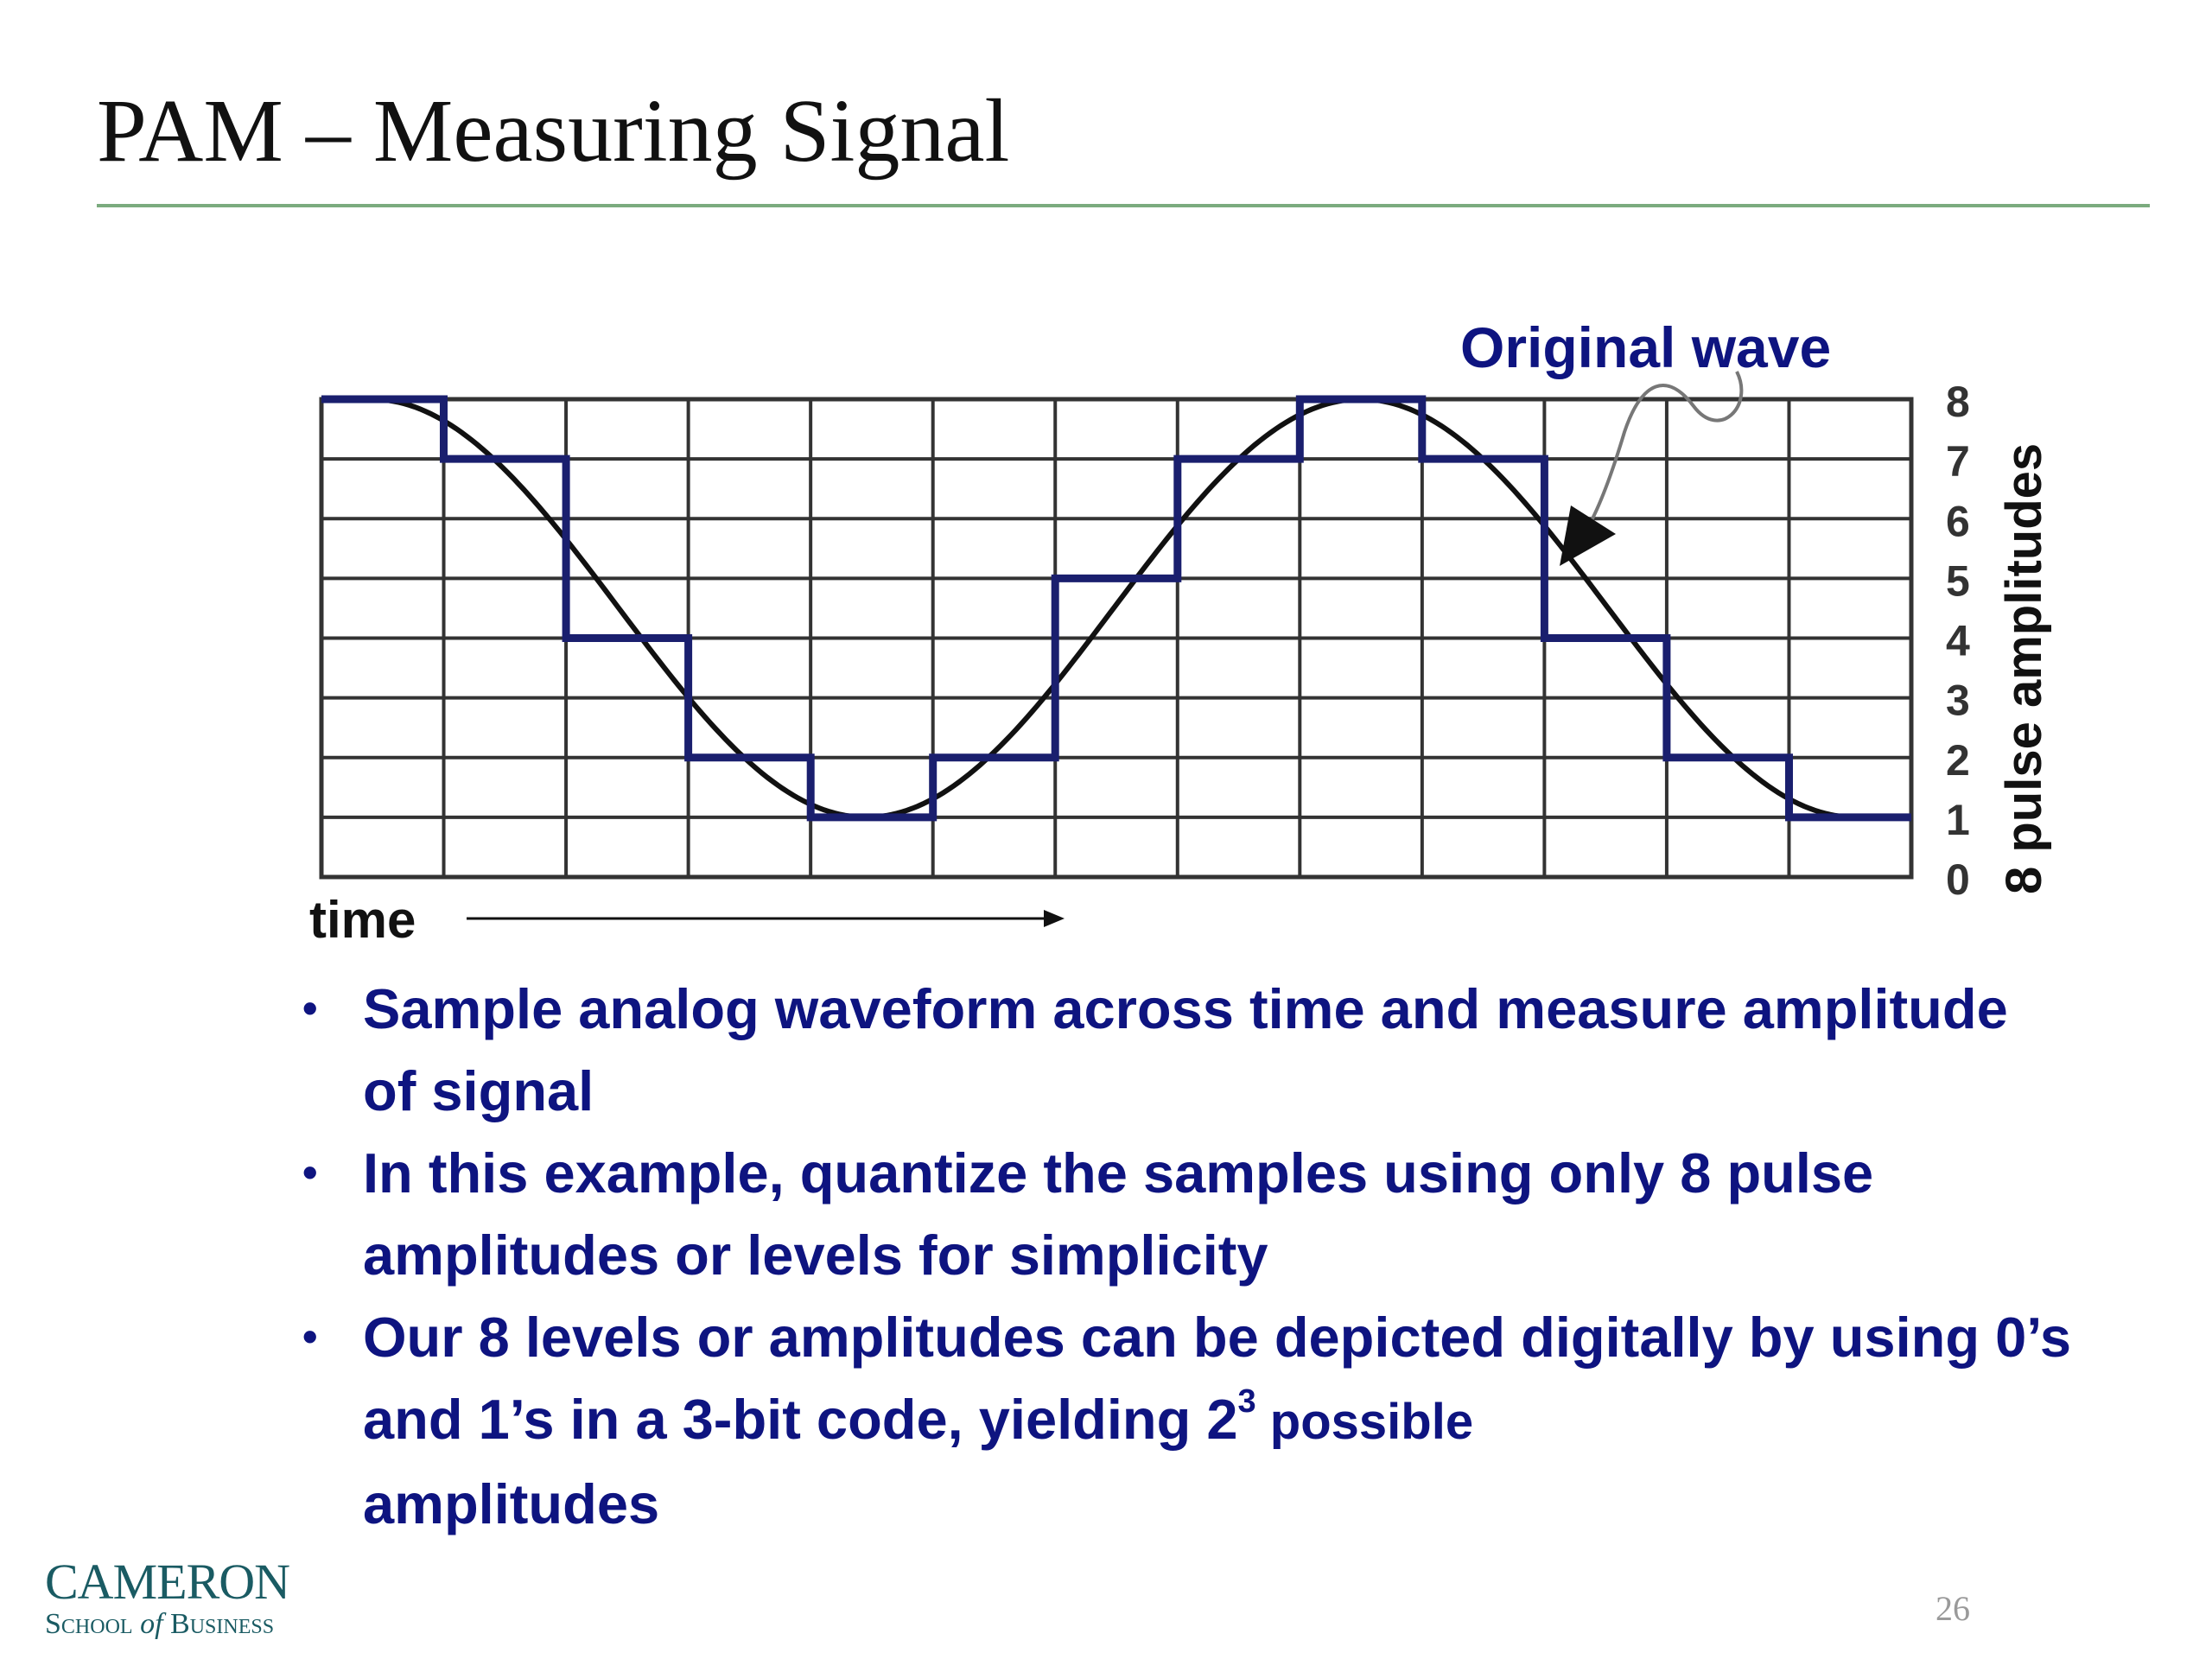 This screenshot has width=2212, height=1659. Describe the element at coordinates (1958, 521) in the screenshot. I see `level-label: 6` at that location.